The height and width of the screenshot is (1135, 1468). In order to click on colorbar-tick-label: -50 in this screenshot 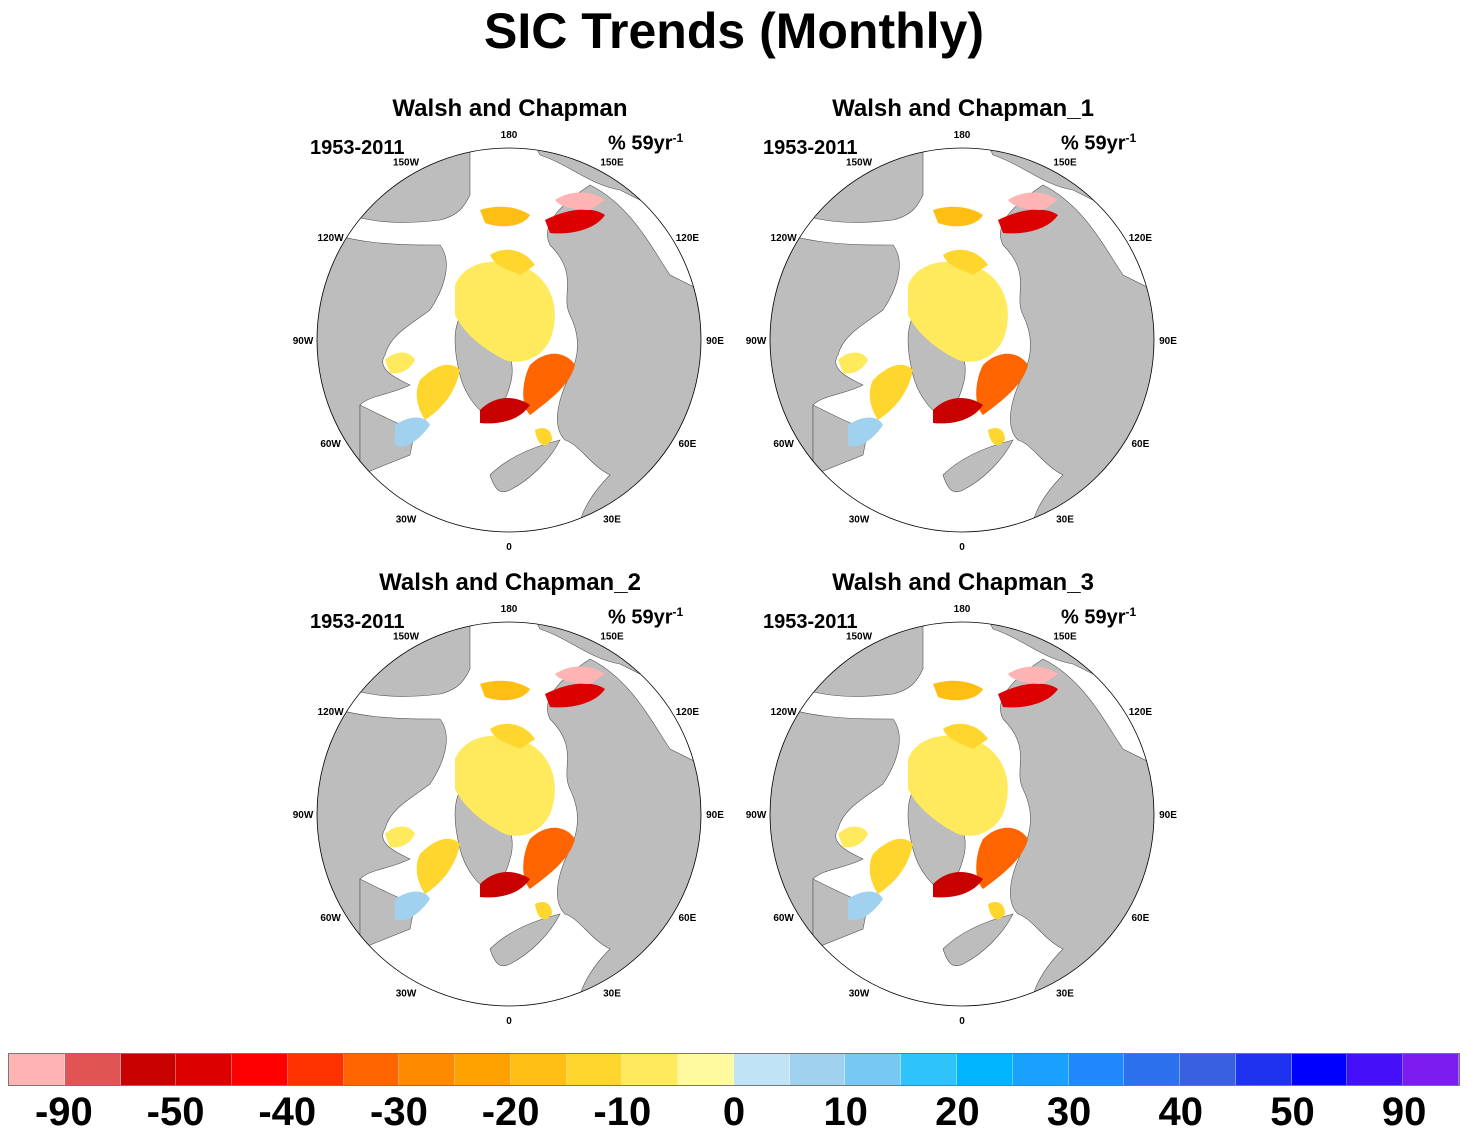, I will do `click(175, 1112)`.